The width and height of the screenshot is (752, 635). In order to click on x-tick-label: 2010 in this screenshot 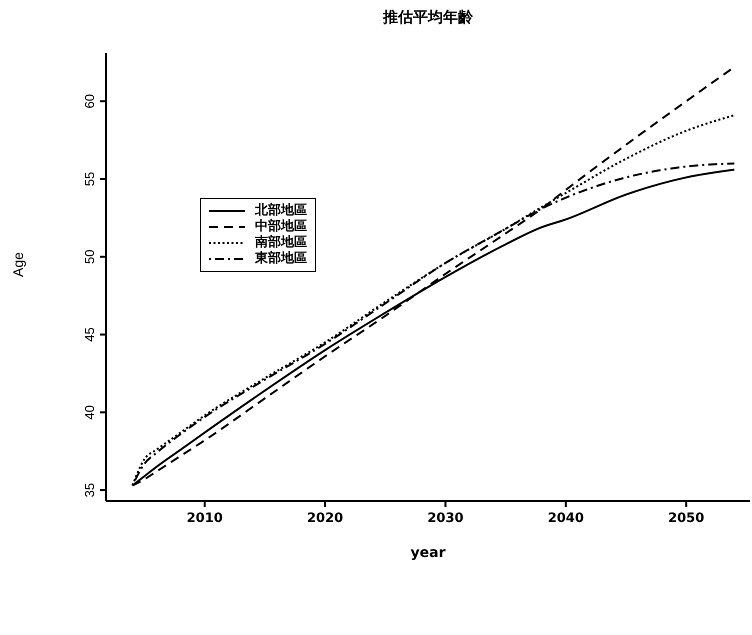, I will do `click(204, 518)`.